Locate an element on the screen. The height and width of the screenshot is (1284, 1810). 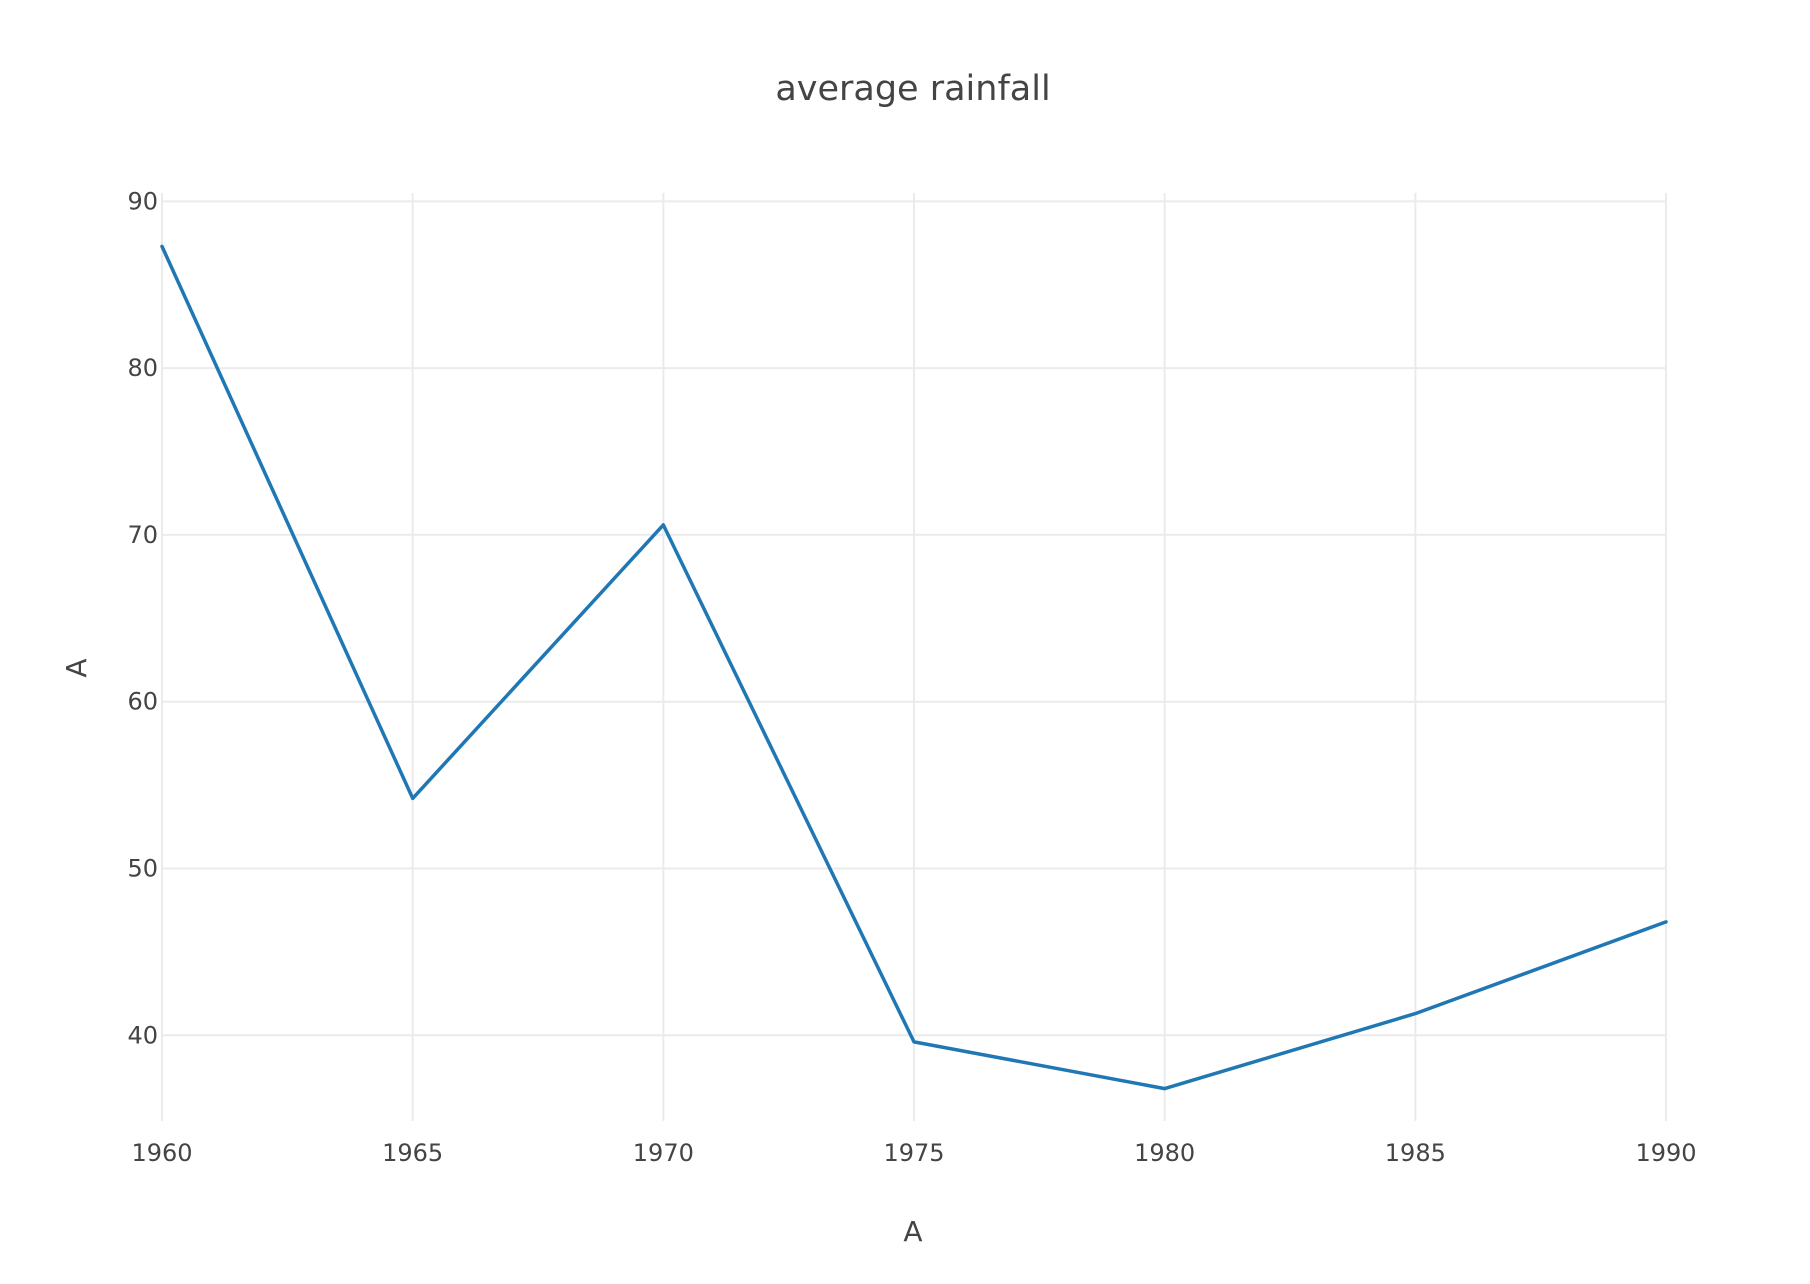
y-tick-label: 50 is located at coordinates (142, 868).